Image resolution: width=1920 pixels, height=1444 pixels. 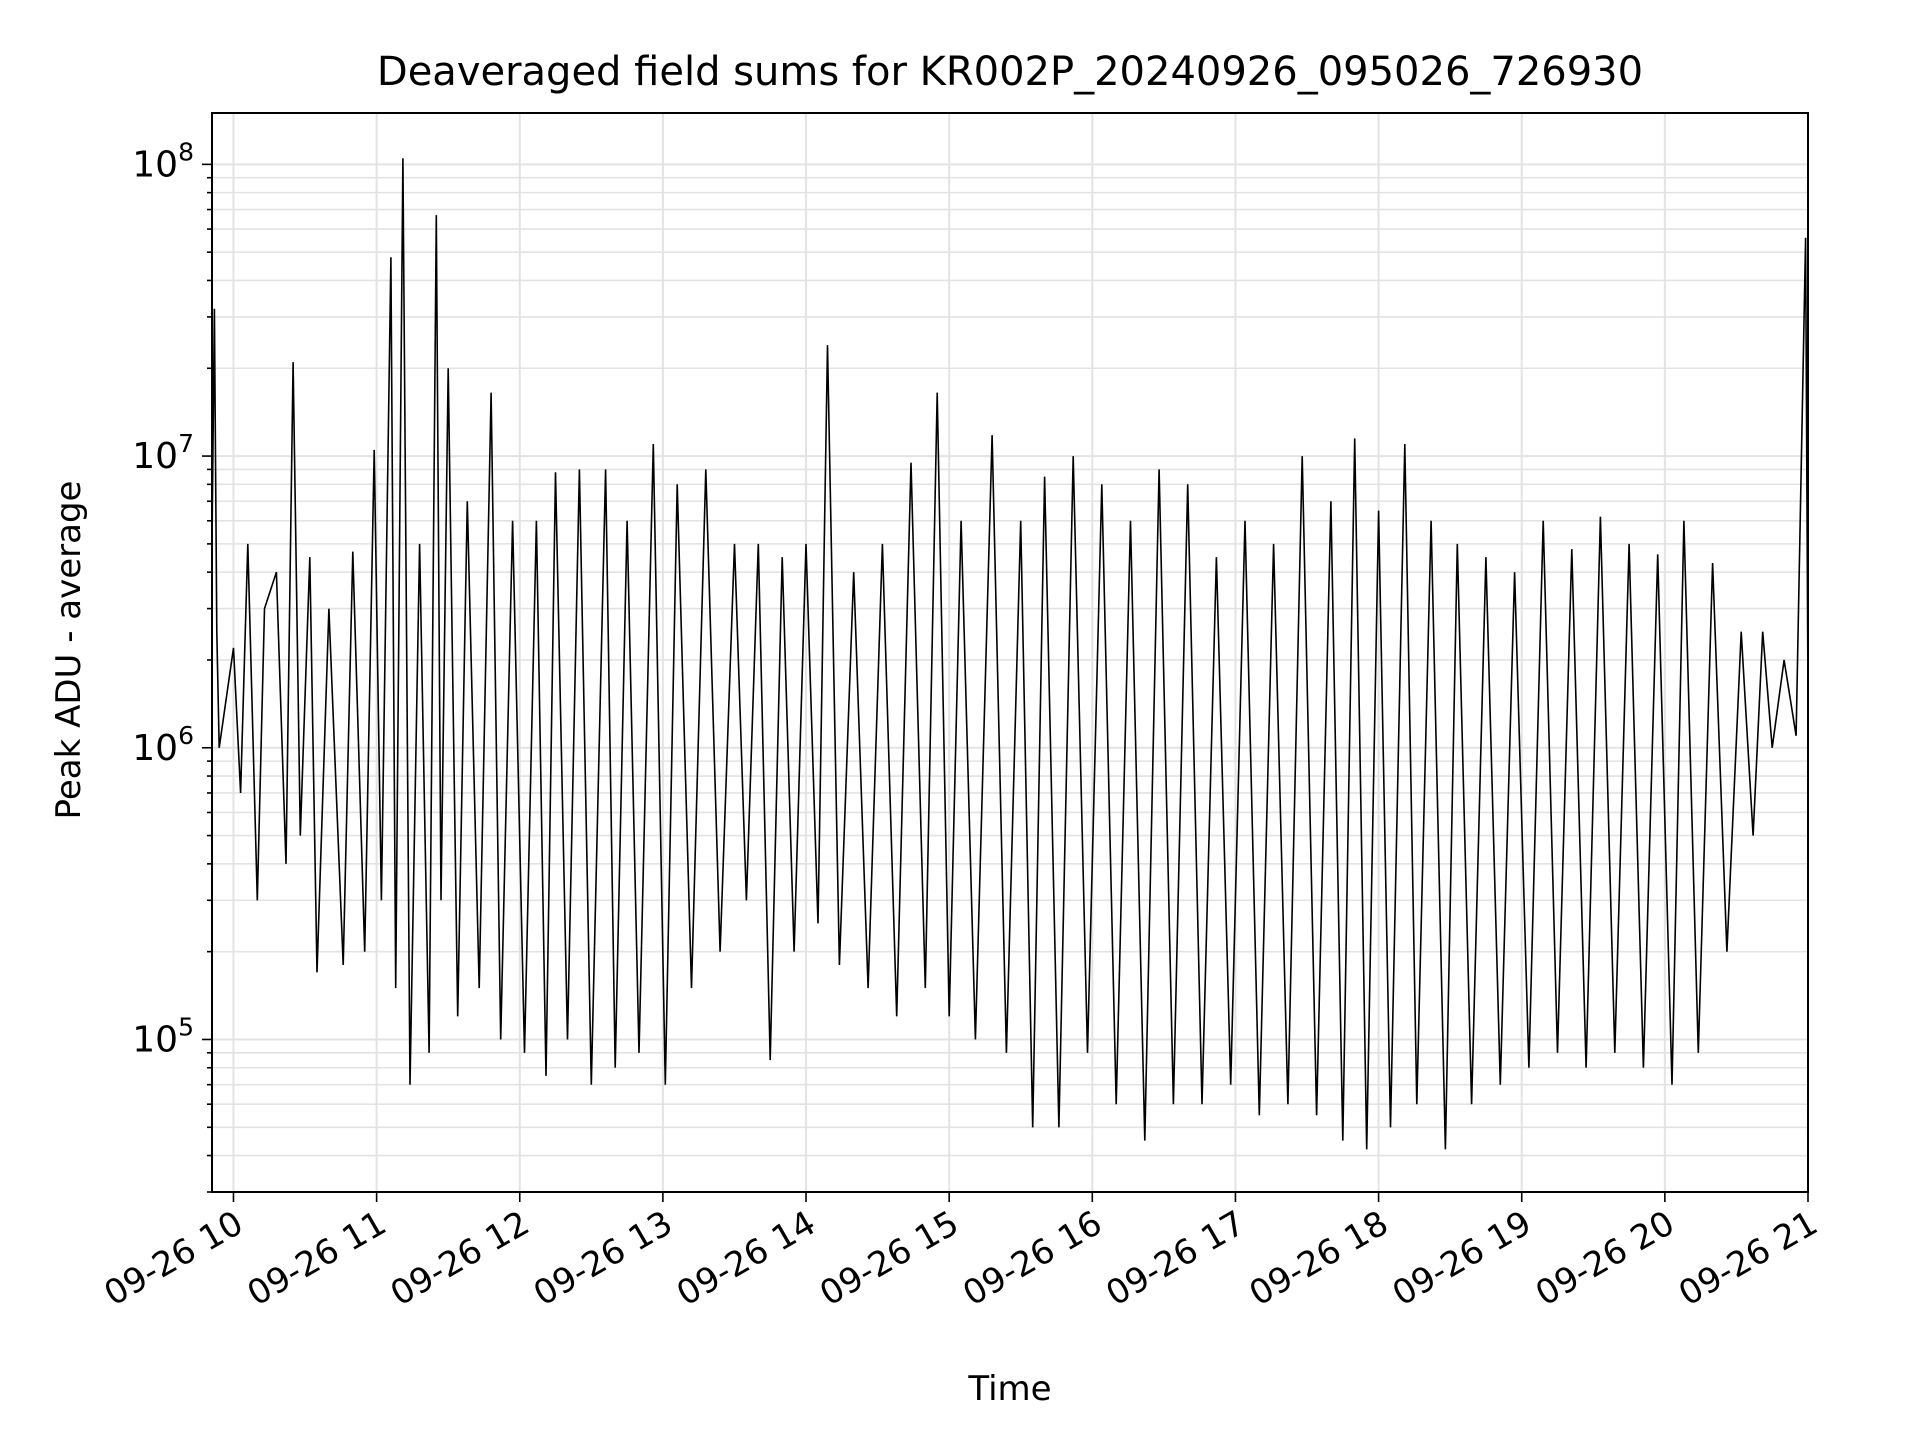 What do you see at coordinates (163, 1036) in the screenshot?
I see `y-tick-label: 10⁵` at bounding box center [163, 1036].